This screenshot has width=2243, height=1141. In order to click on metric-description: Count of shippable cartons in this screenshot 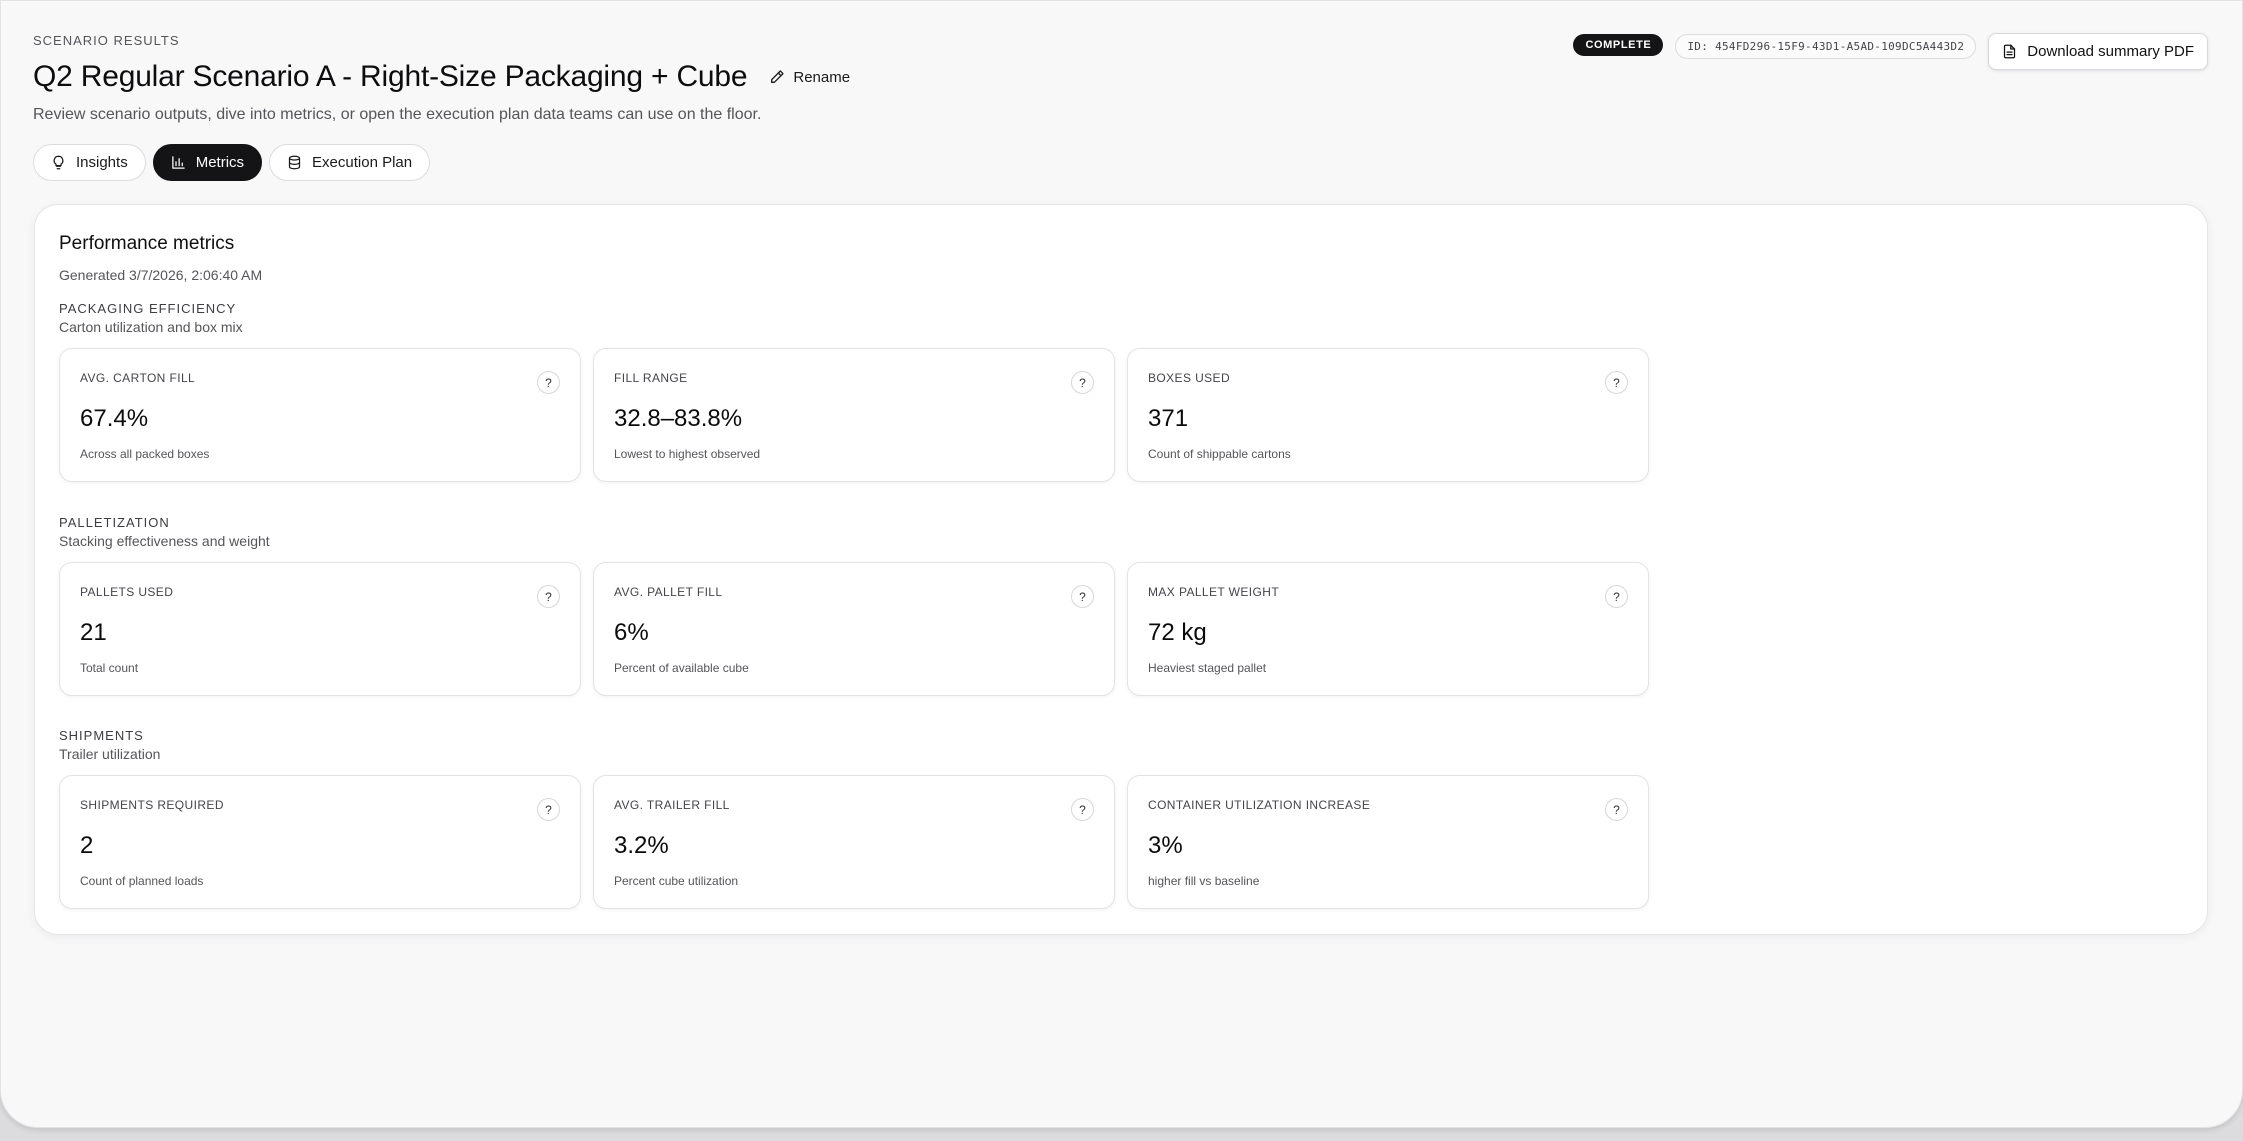, I will do `click(1219, 454)`.